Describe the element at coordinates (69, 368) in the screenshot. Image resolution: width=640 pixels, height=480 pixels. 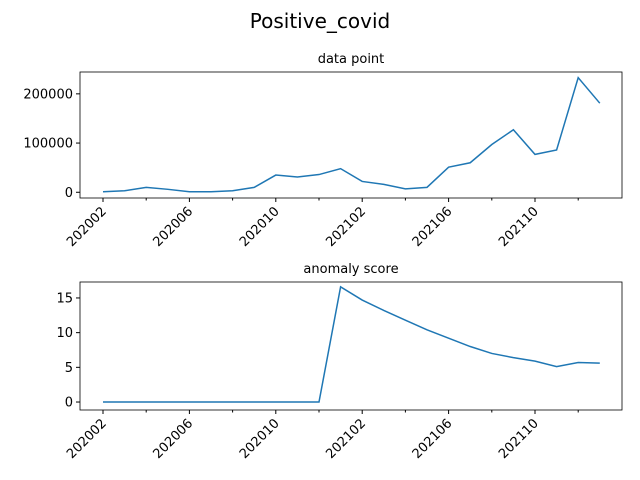
I see `y-tick-label: 5` at that location.